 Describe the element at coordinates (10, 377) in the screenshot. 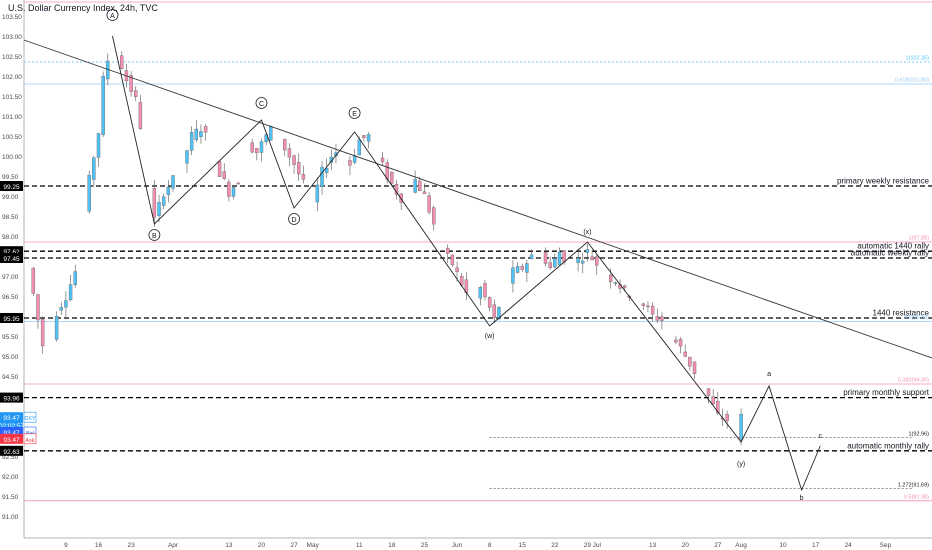

I see `y-tick-label: 94.50` at that location.